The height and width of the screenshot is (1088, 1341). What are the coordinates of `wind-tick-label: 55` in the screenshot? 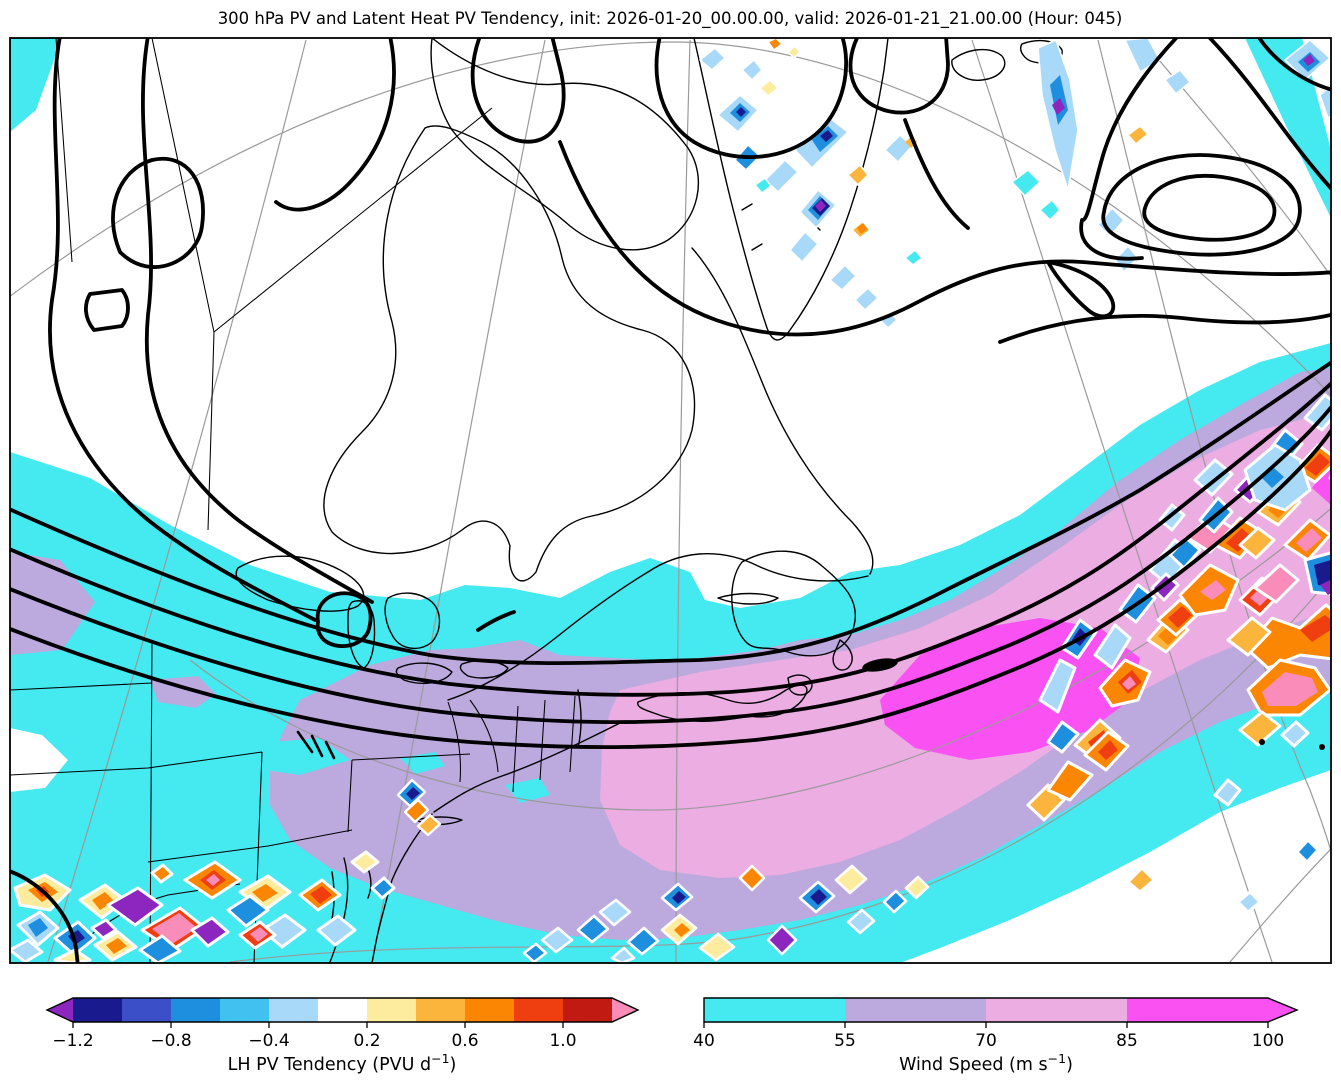 It's located at (845, 1041).